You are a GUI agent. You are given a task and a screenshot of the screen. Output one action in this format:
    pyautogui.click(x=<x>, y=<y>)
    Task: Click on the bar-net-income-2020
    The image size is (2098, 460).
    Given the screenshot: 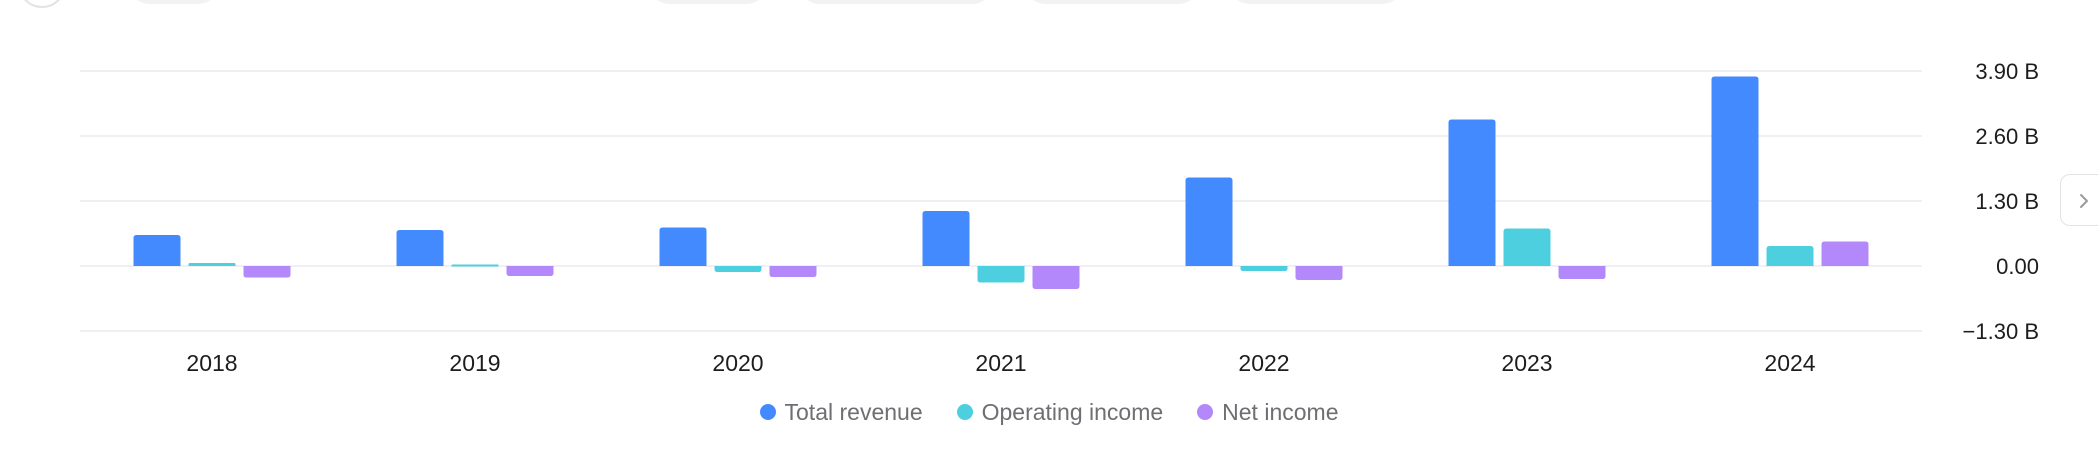 What is the action you would take?
    pyautogui.click(x=793, y=271)
    